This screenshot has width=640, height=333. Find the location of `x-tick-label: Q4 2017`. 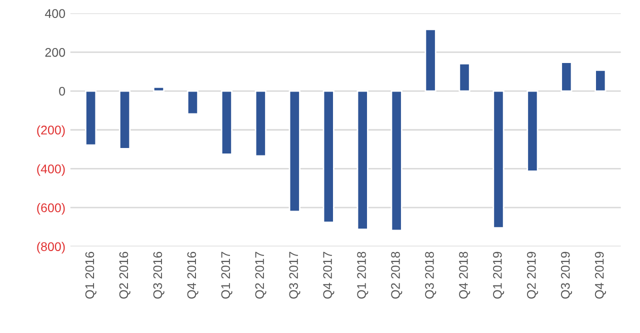

x-tick-label: Q4 2017 is located at coordinates (328, 275).